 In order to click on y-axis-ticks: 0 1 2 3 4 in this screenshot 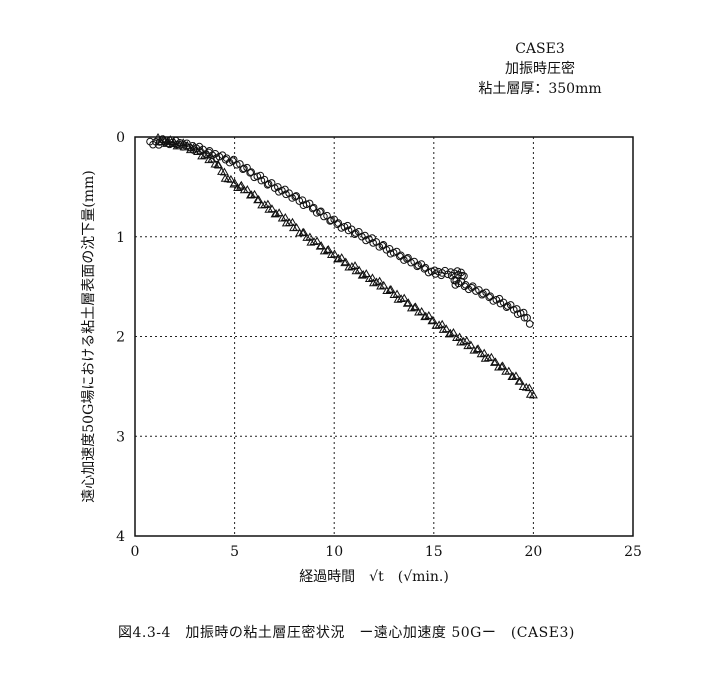, I will do `click(120, 337)`.